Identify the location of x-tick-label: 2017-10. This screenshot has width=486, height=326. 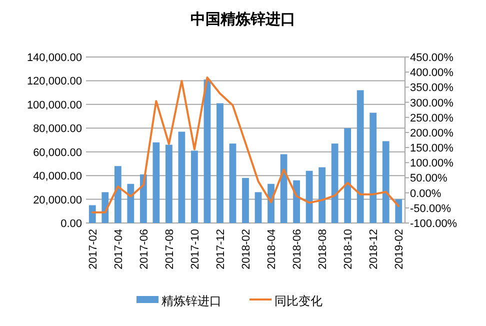
(195, 249).